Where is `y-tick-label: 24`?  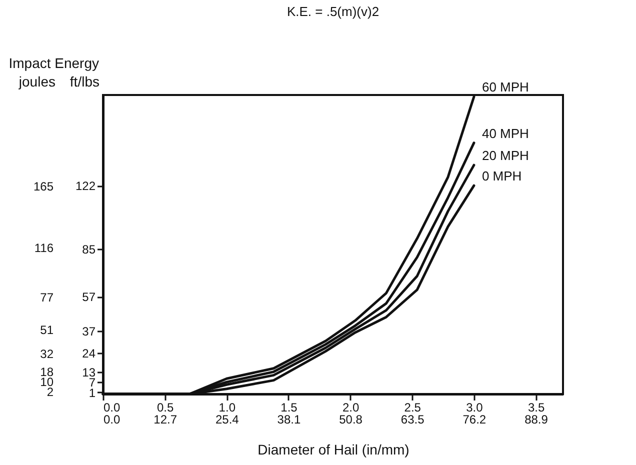
y-tick-label: 24 is located at coordinates (89, 353).